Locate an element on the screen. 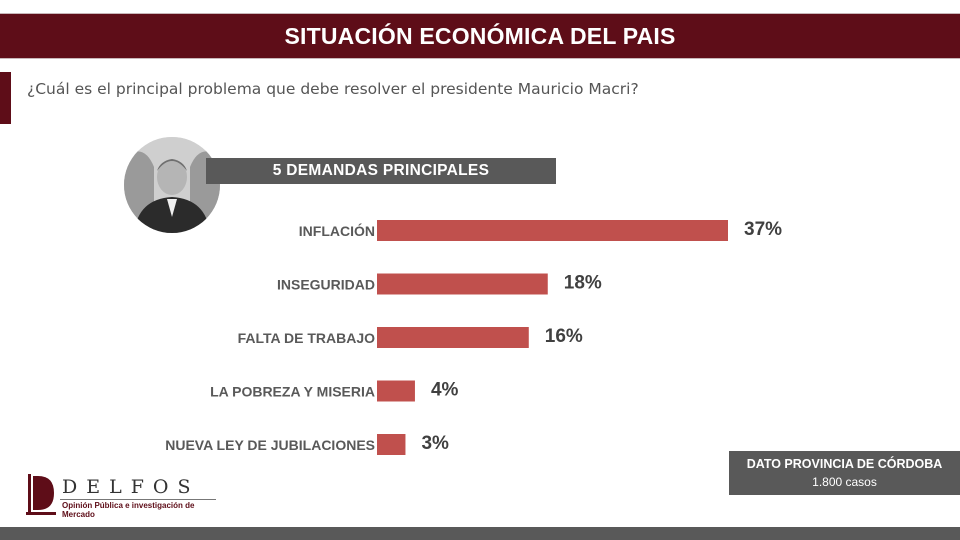 The height and width of the screenshot is (540, 960). value-label: 16% is located at coordinates (564, 336).